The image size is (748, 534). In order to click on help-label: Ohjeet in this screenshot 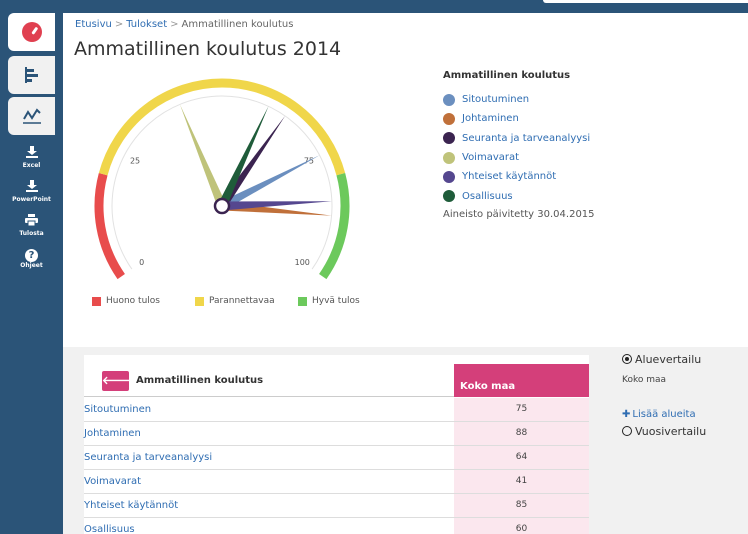, I will do `click(31, 265)`.